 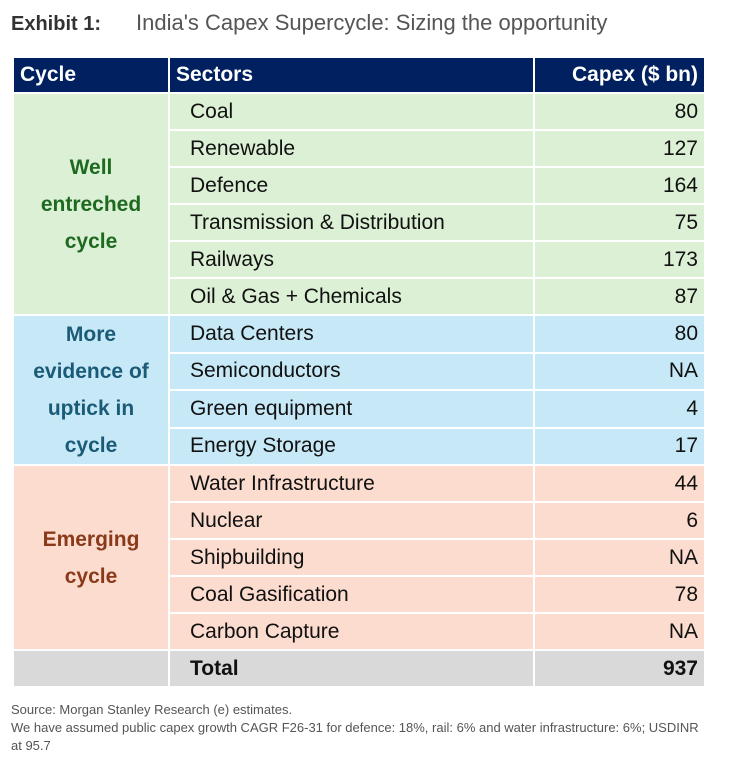 I want to click on column-header: Cycle, so click(x=91, y=75).